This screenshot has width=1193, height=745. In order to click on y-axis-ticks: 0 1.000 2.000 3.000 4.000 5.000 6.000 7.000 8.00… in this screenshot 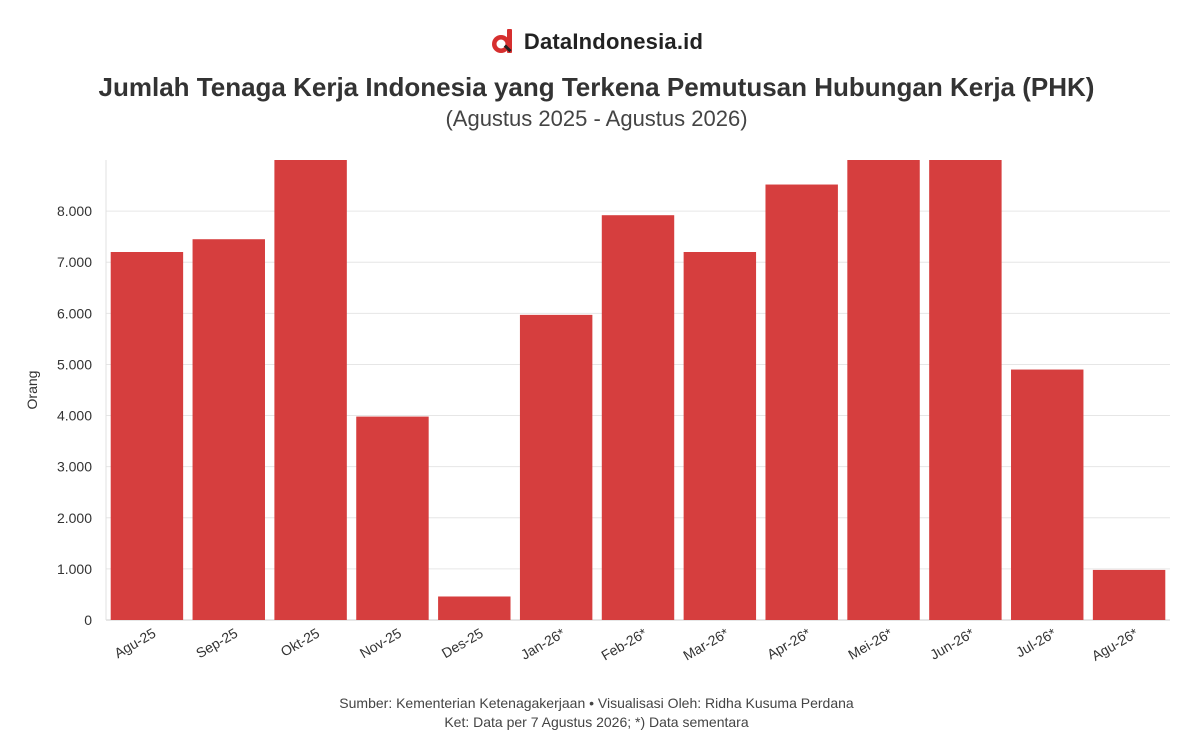, I will do `click(74, 415)`.